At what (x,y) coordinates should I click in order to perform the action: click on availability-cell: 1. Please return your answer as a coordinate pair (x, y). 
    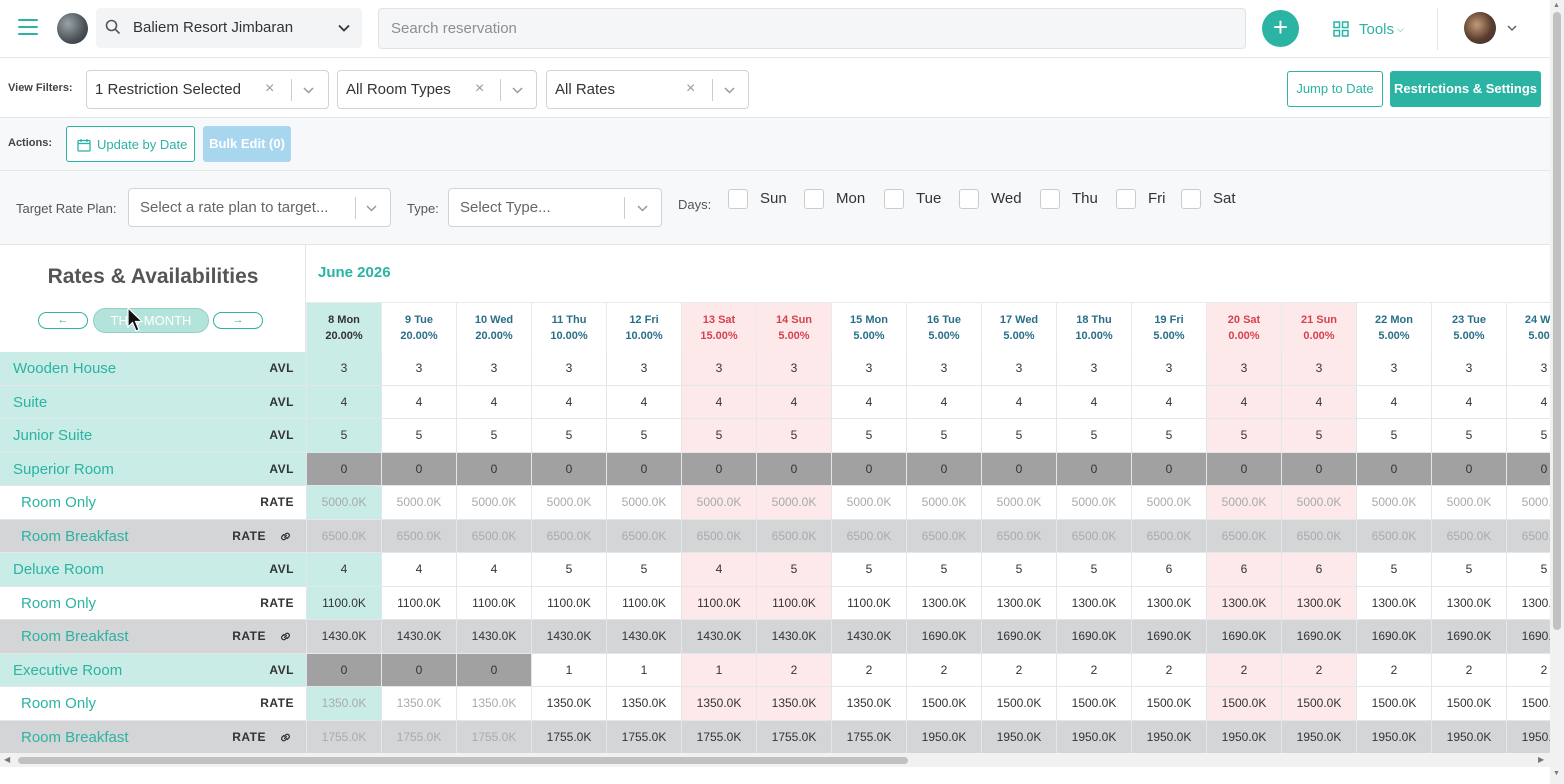
    Looking at the image, I should click on (643, 670).